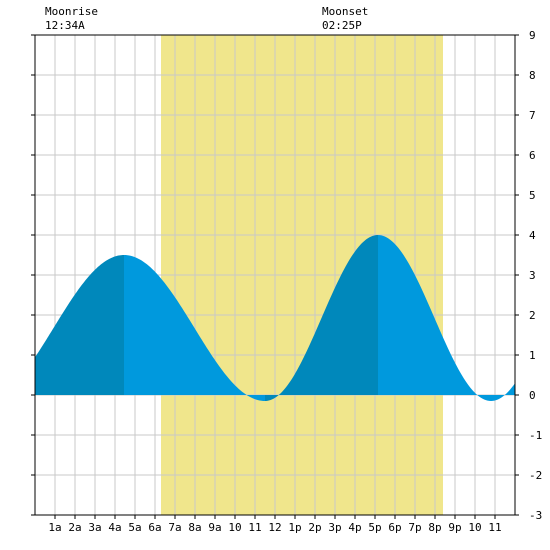  What do you see at coordinates (345, 11) in the screenshot?
I see `moonset-label: Moonset` at bounding box center [345, 11].